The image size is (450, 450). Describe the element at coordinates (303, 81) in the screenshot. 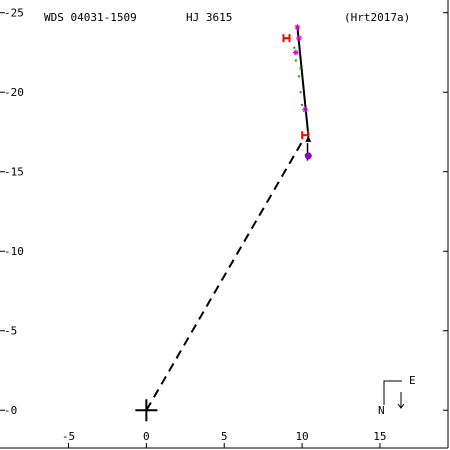

I see `orbit-line` at that location.